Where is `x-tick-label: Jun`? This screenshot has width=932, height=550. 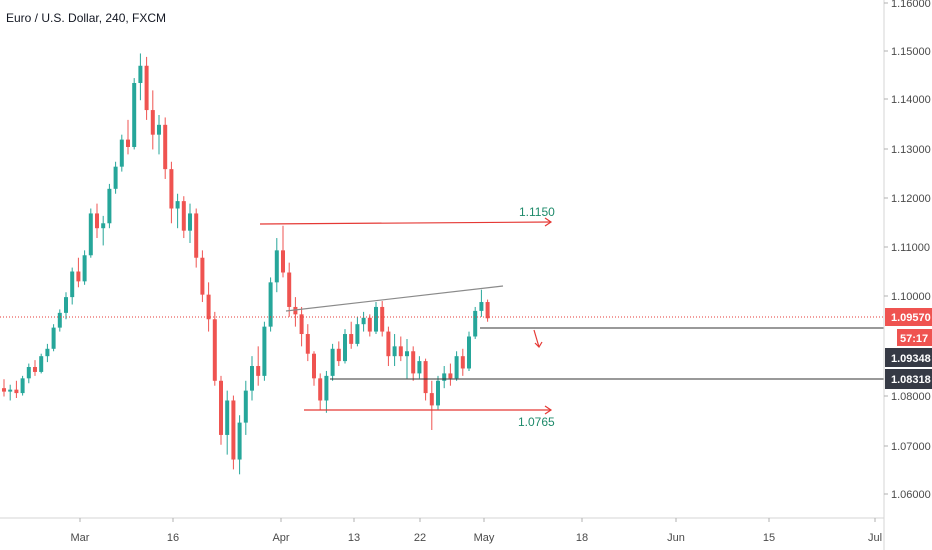 x-tick-label: Jun is located at coordinates (676, 538).